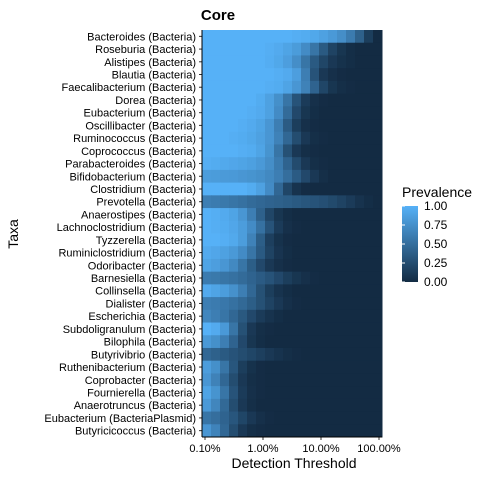 The width and height of the screenshot is (480, 480). Describe the element at coordinates (262, 449) in the screenshot. I see `x-tick-label: 1.00%` at that location.